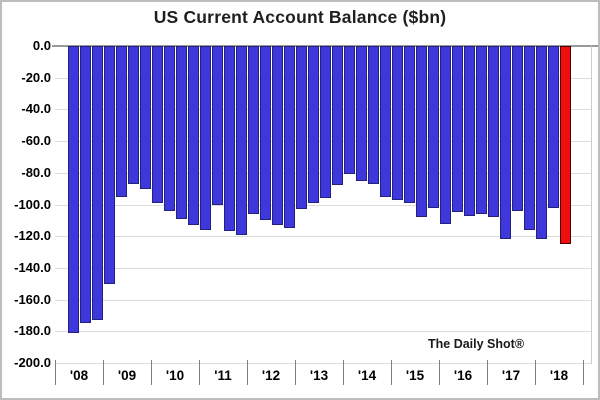 The height and width of the screenshot is (400, 600). I want to click on y-tick-label: -140.0, so click(32, 267).